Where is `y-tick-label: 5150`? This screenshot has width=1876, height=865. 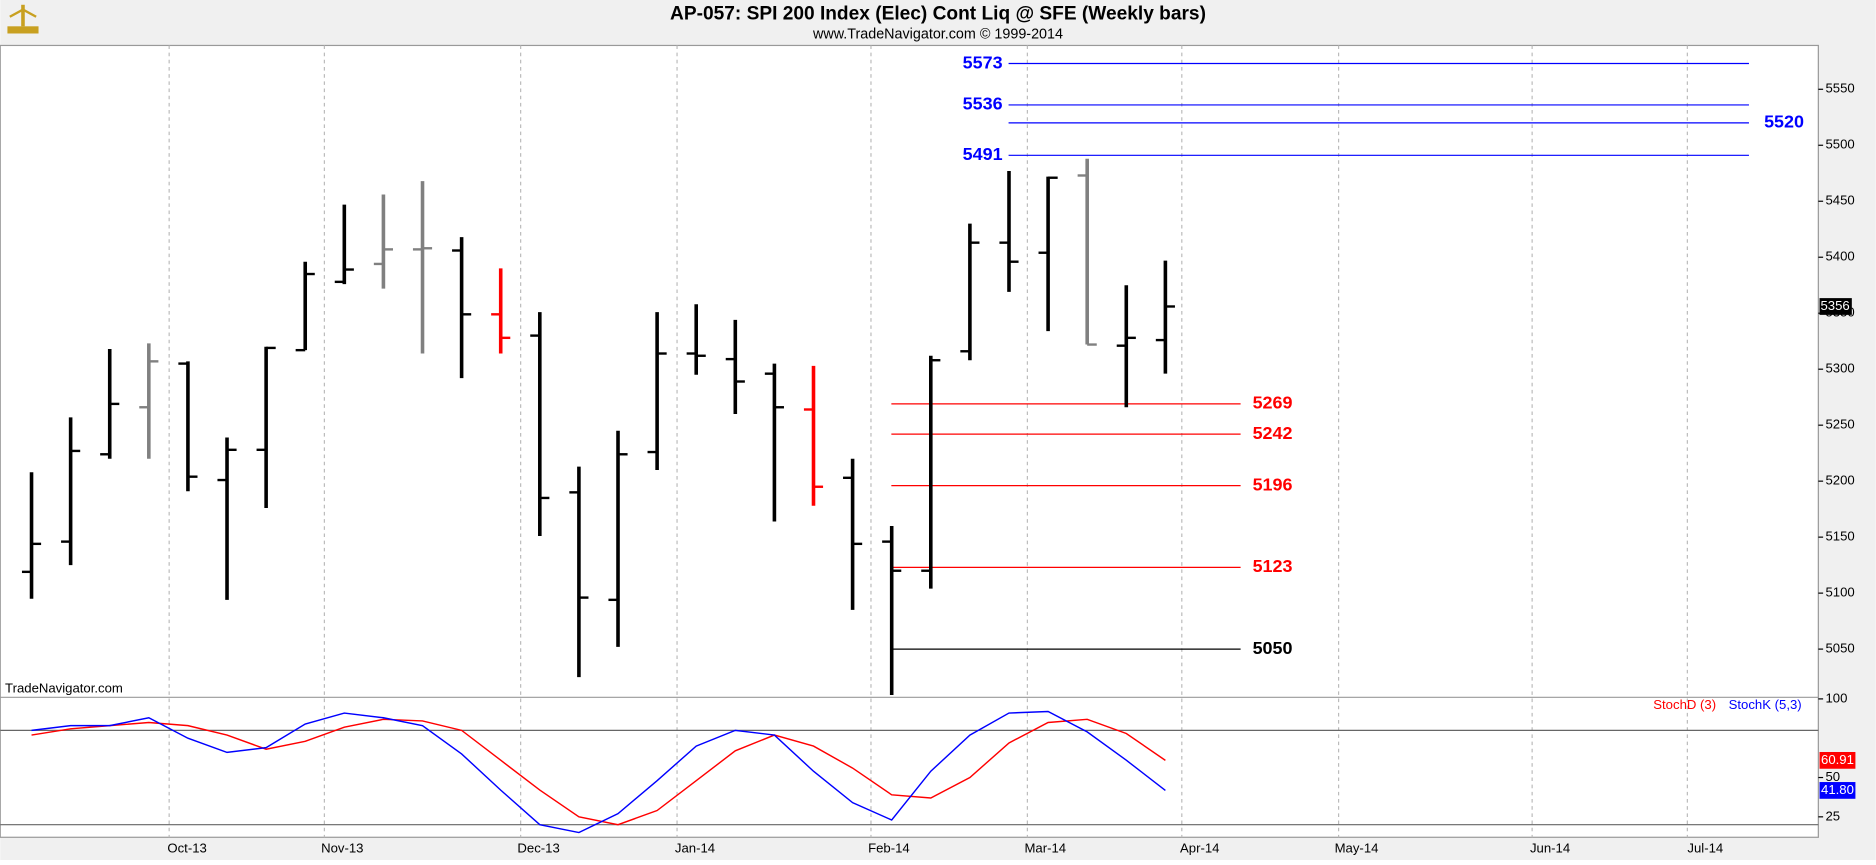 y-tick-label: 5150 is located at coordinates (1840, 536).